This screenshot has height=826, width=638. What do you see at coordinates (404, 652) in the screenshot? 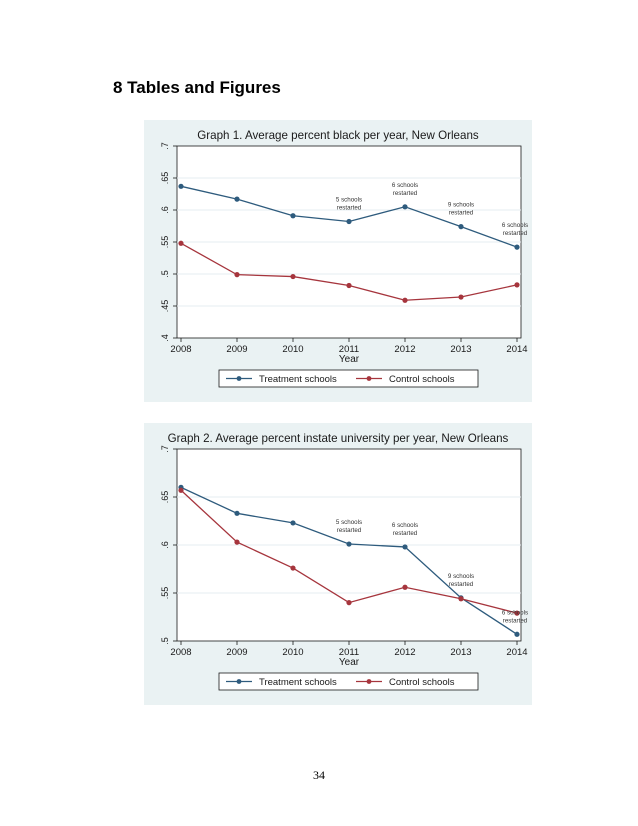
I see `chart2-x-tick-label: 2012` at bounding box center [404, 652].